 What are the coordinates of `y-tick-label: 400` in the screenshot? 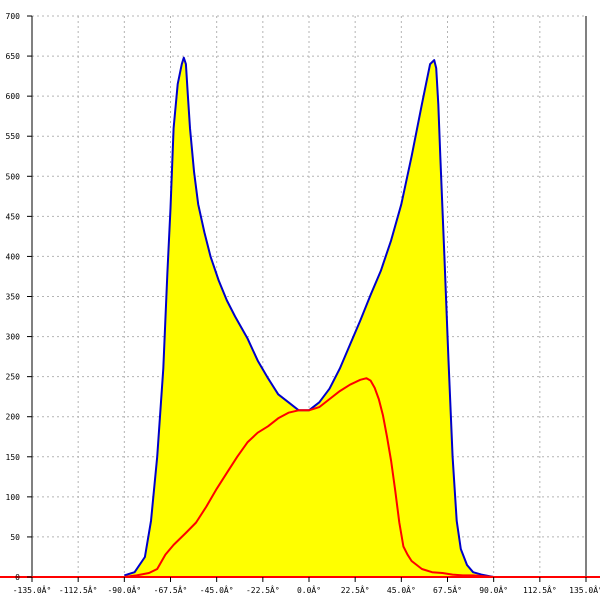 It's located at (13, 256).